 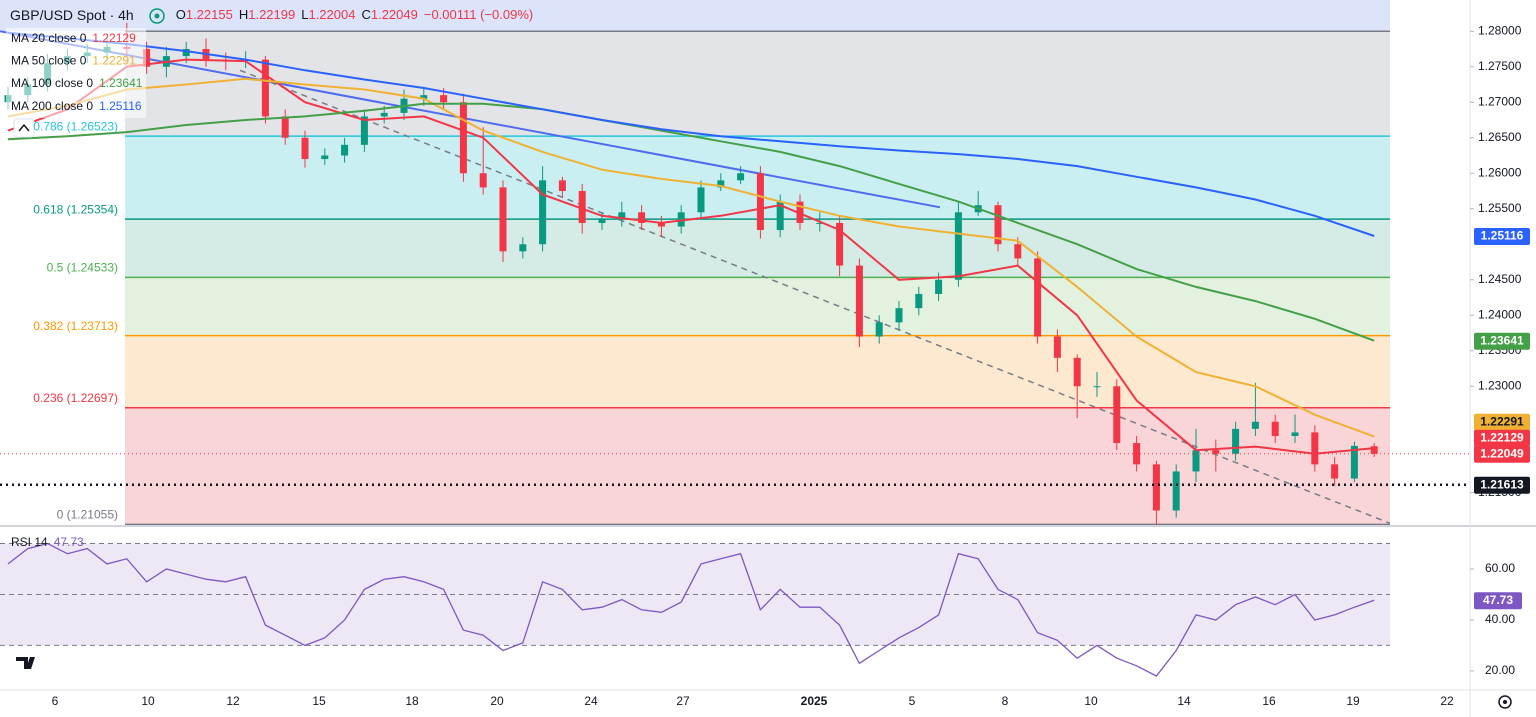 I want to click on top-zone, so click(x=695, y=16).